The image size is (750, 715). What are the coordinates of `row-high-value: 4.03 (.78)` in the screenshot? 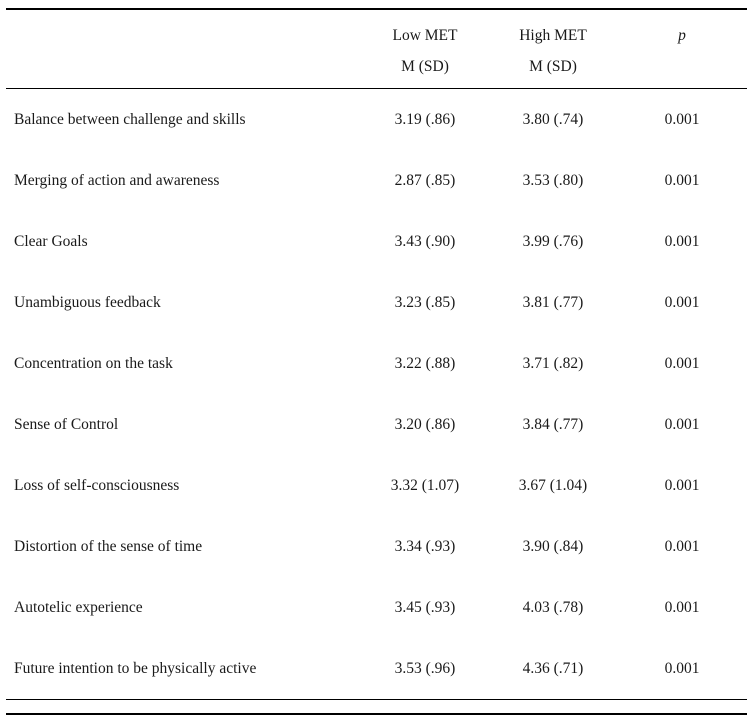 It's located at (553, 607).